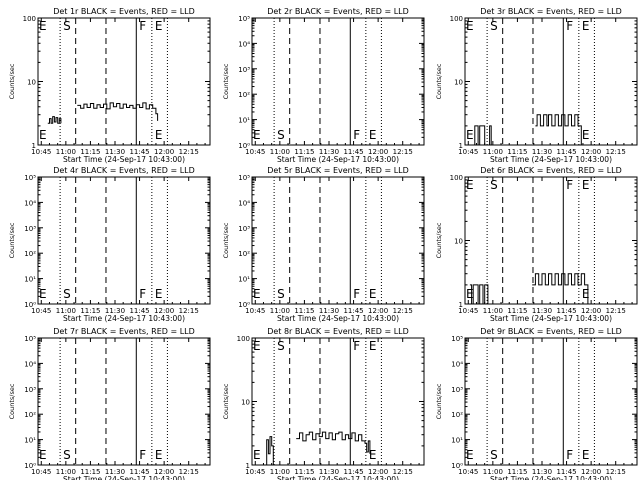  What do you see at coordinates (281, 294) in the screenshot?
I see `event-label-S: S` at bounding box center [281, 294].